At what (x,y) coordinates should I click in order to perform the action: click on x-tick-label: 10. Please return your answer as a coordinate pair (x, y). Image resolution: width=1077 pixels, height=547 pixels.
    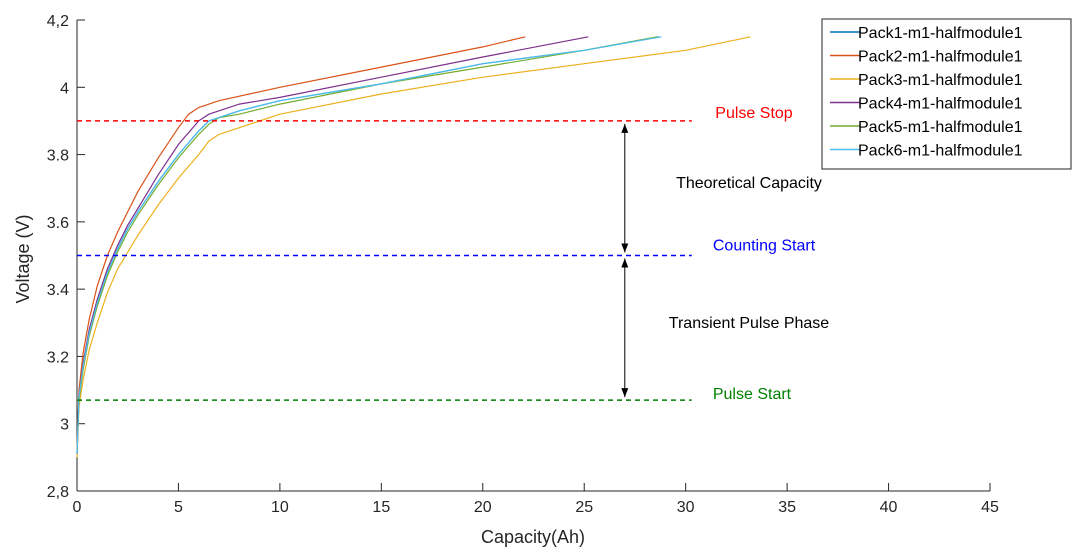
    Looking at the image, I should click on (280, 507).